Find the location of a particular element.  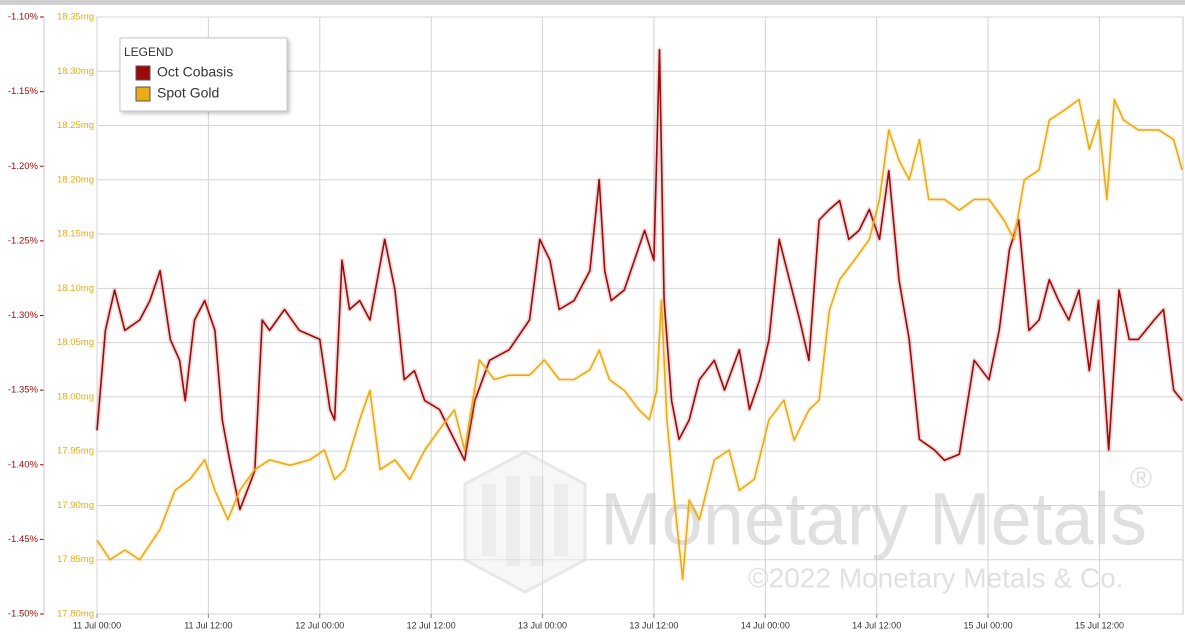

y2-tick-label: 17.95mg is located at coordinates (75, 451).